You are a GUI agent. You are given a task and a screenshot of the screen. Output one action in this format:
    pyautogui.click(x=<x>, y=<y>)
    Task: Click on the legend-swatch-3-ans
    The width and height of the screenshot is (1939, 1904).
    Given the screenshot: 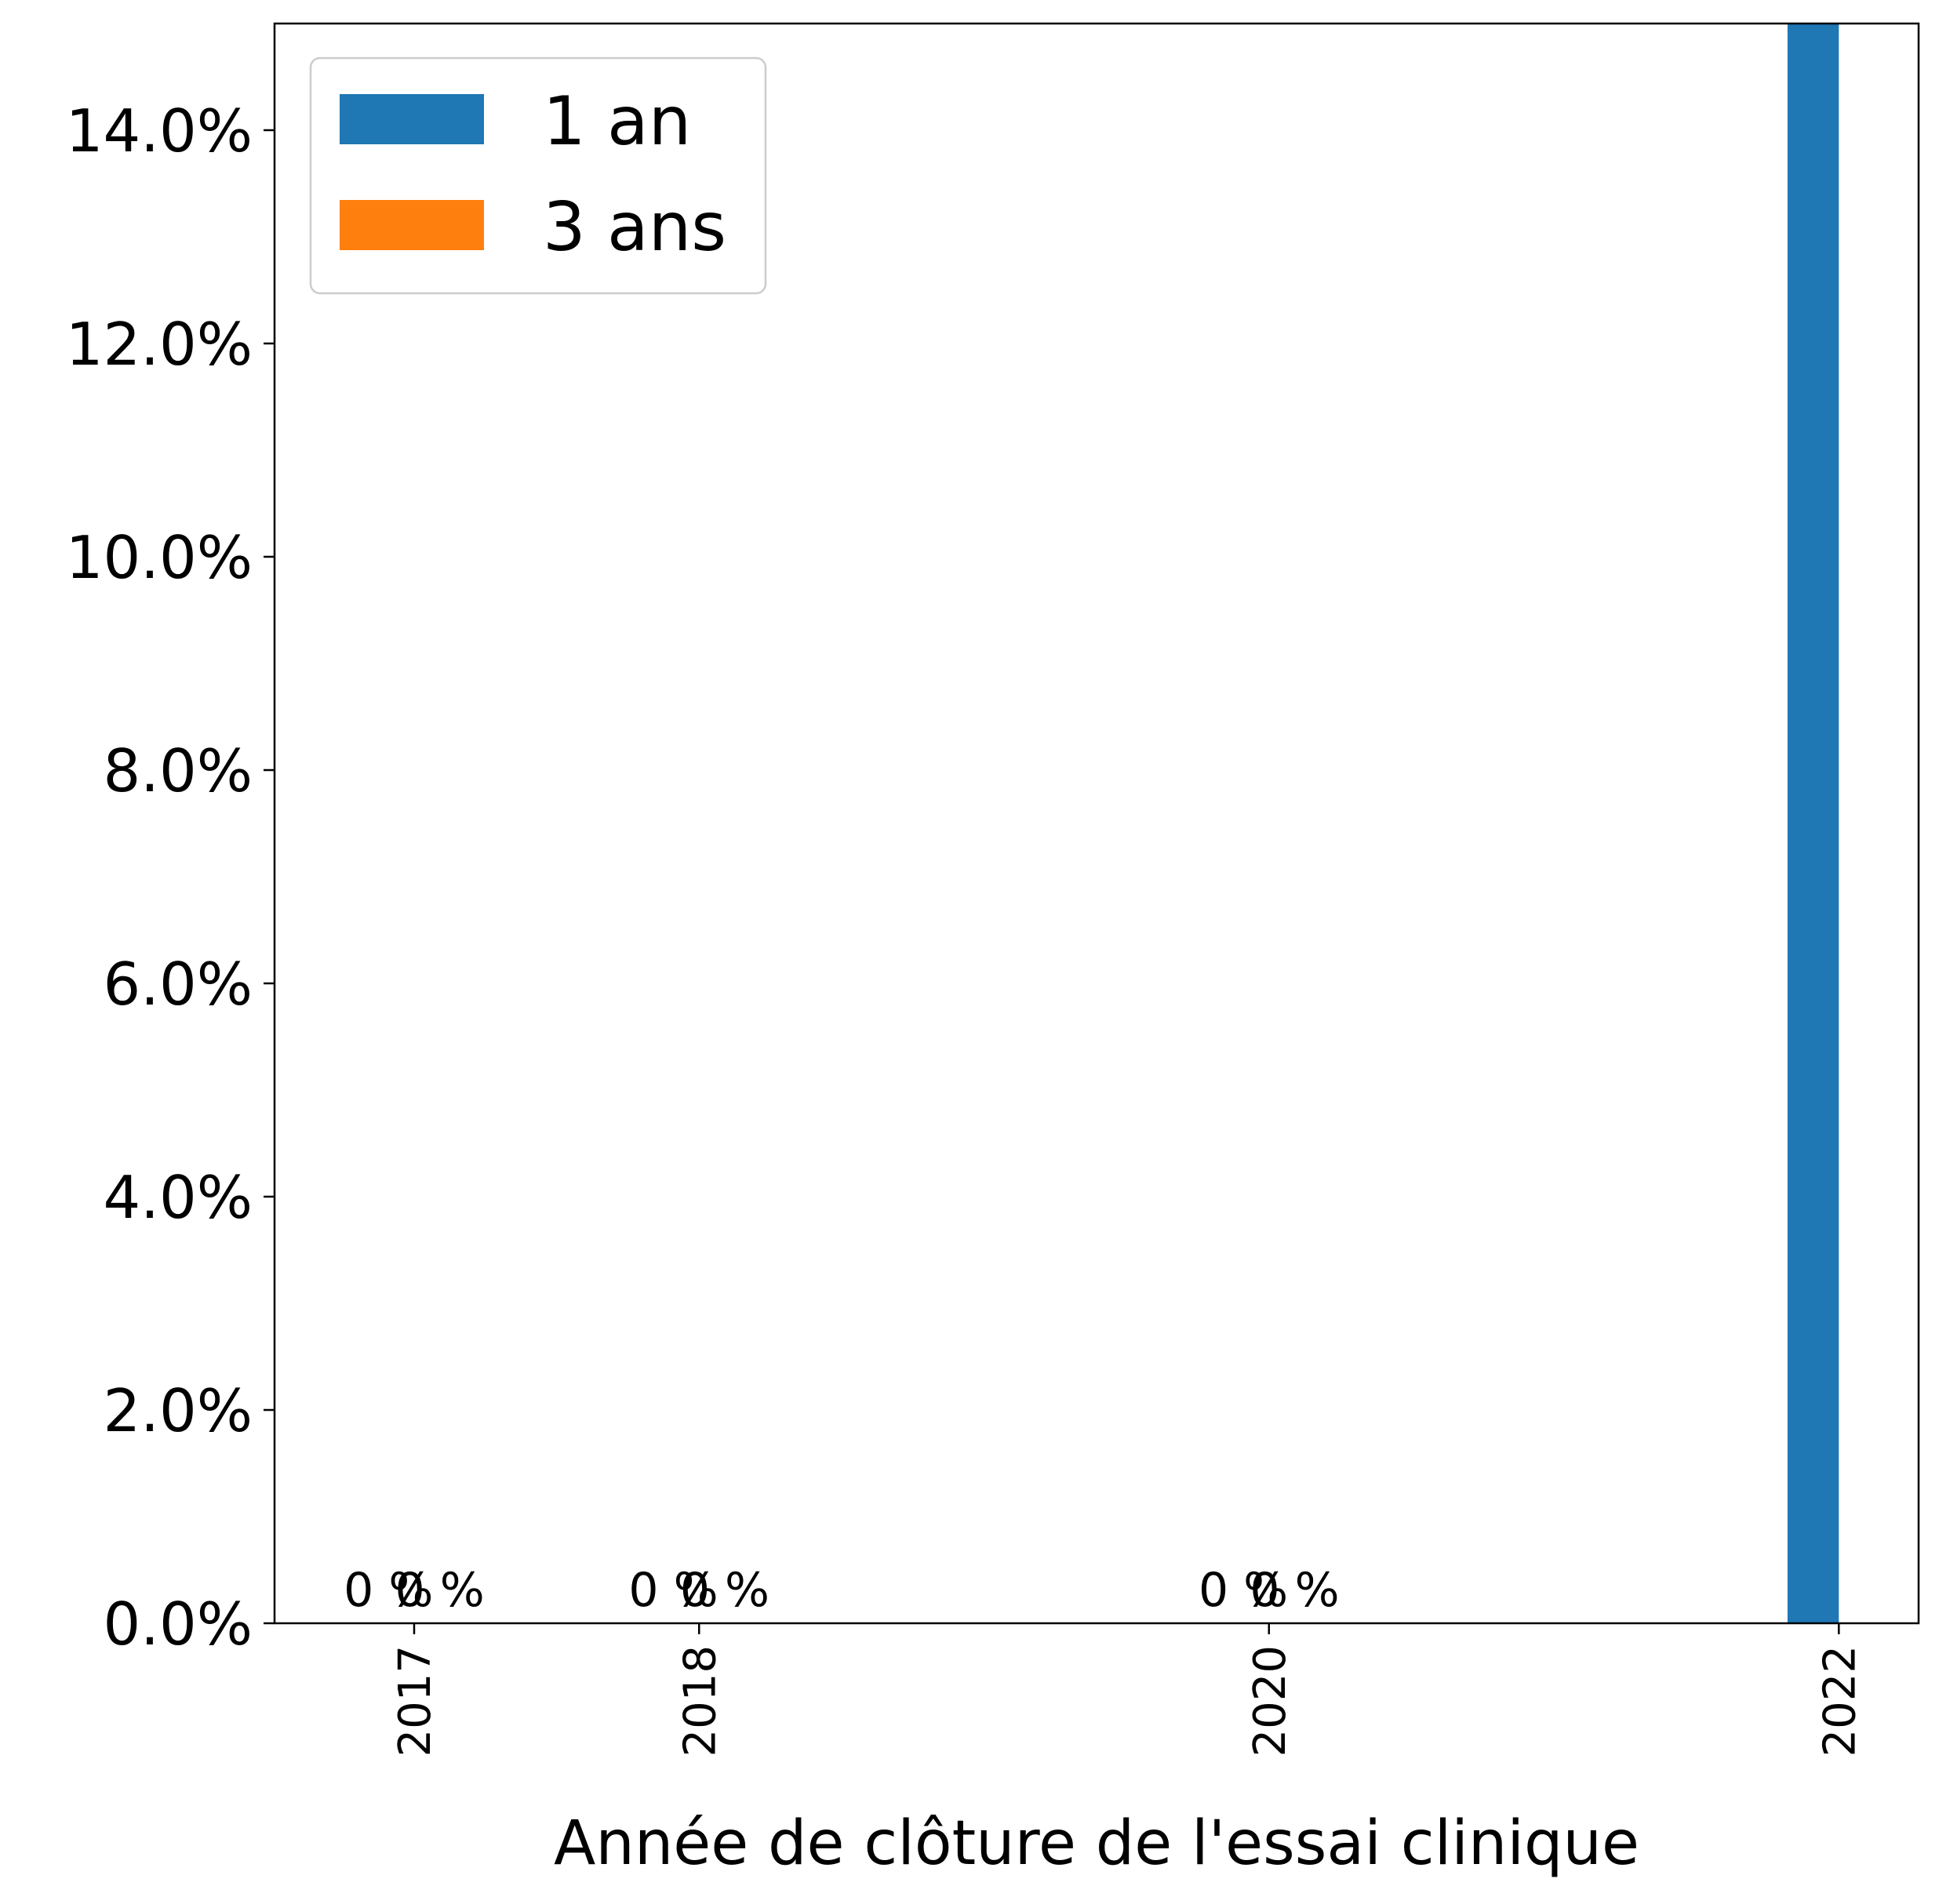 What is the action you would take?
    pyautogui.click(x=412, y=225)
    